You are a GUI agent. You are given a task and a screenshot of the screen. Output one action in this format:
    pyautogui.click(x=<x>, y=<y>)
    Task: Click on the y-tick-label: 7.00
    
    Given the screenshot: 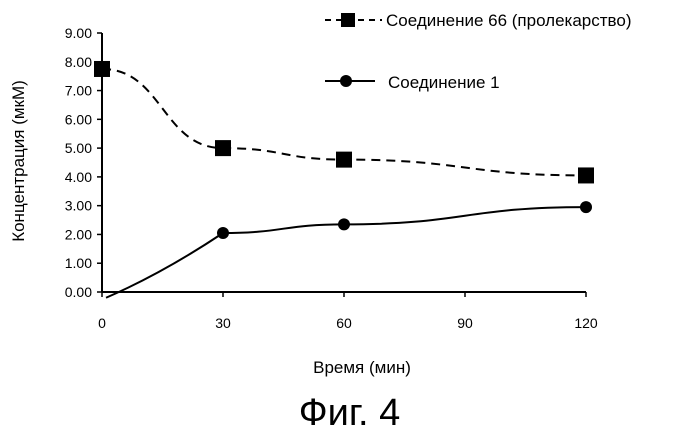 What is the action you would take?
    pyautogui.click(x=78, y=91)
    